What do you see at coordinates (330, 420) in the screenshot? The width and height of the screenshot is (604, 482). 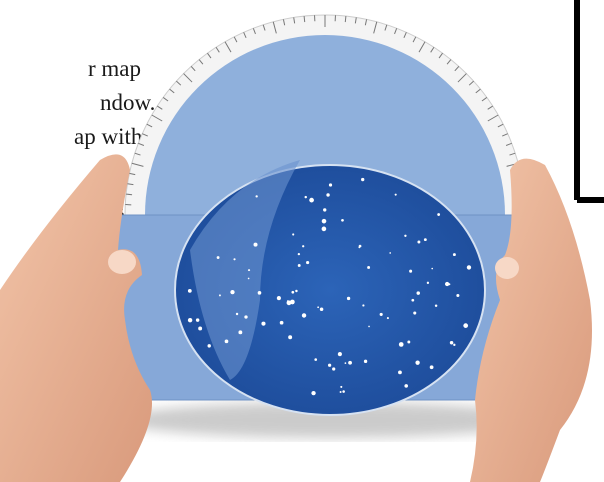 I see `shadow` at bounding box center [330, 420].